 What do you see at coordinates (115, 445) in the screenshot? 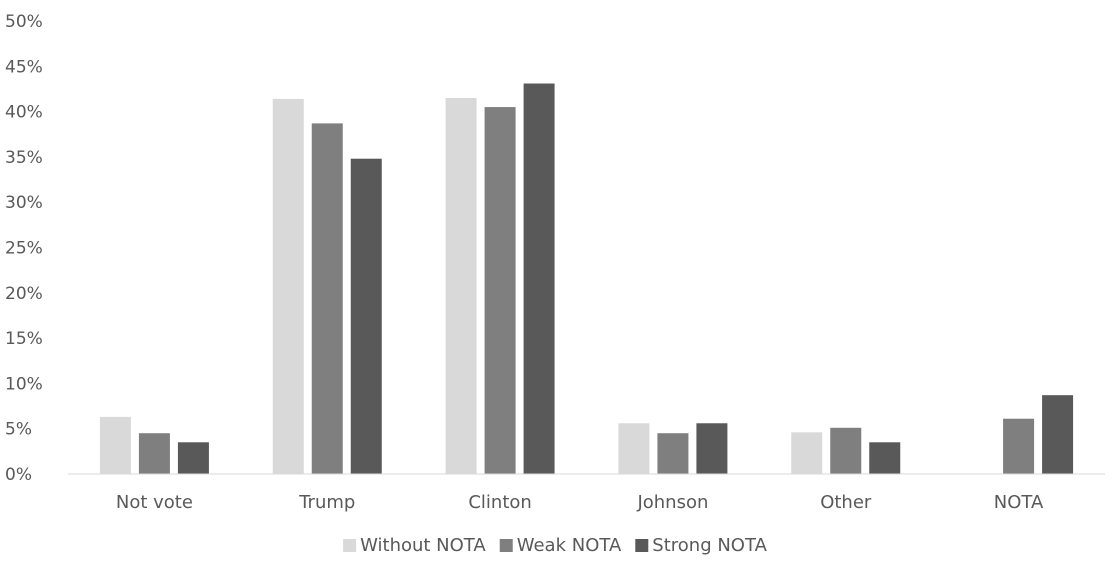
I see `bar-without-nota-not-vote` at bounding box center [115, 445].